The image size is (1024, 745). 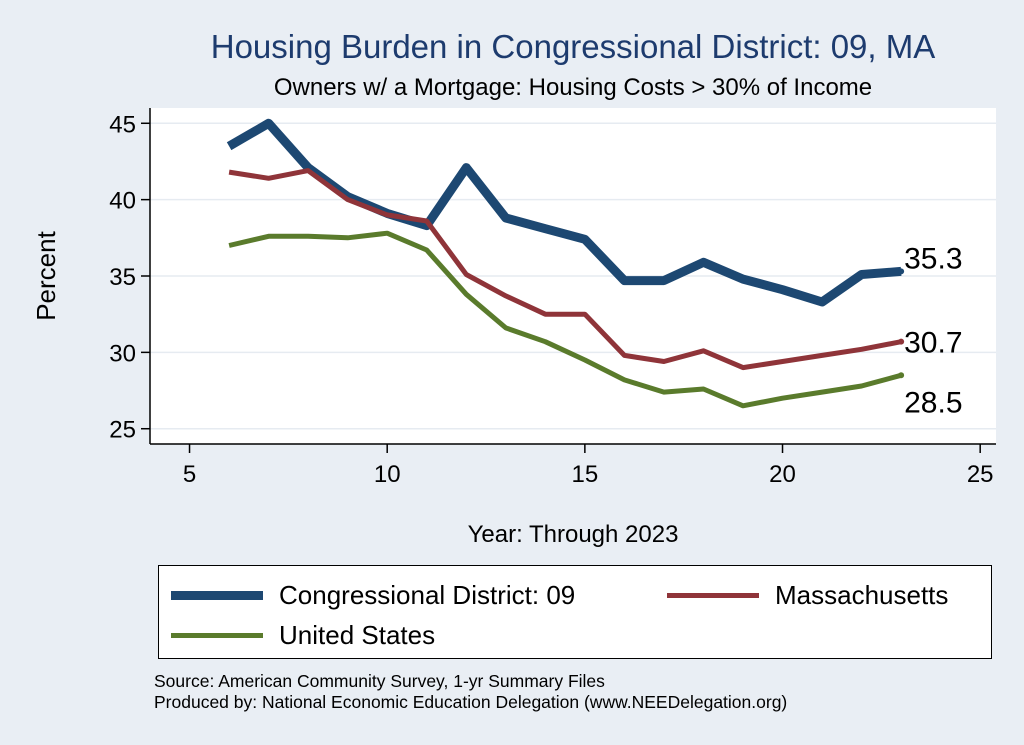 What do you see at coordinates (387, 474) in the screenshot?
I see `x-tick-label: 10` at bounding box center [387, 474].